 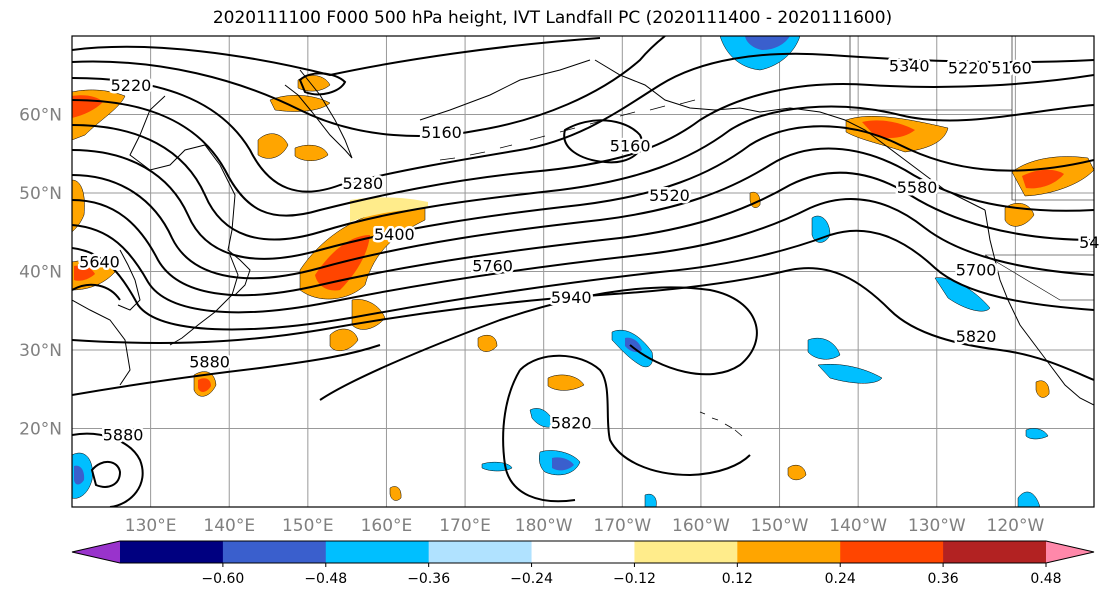 What do you see at coordinates (222, 579) in the screenshot?
I see `colorbar-tick-label: −0.60` at bounding box center [222, 579].